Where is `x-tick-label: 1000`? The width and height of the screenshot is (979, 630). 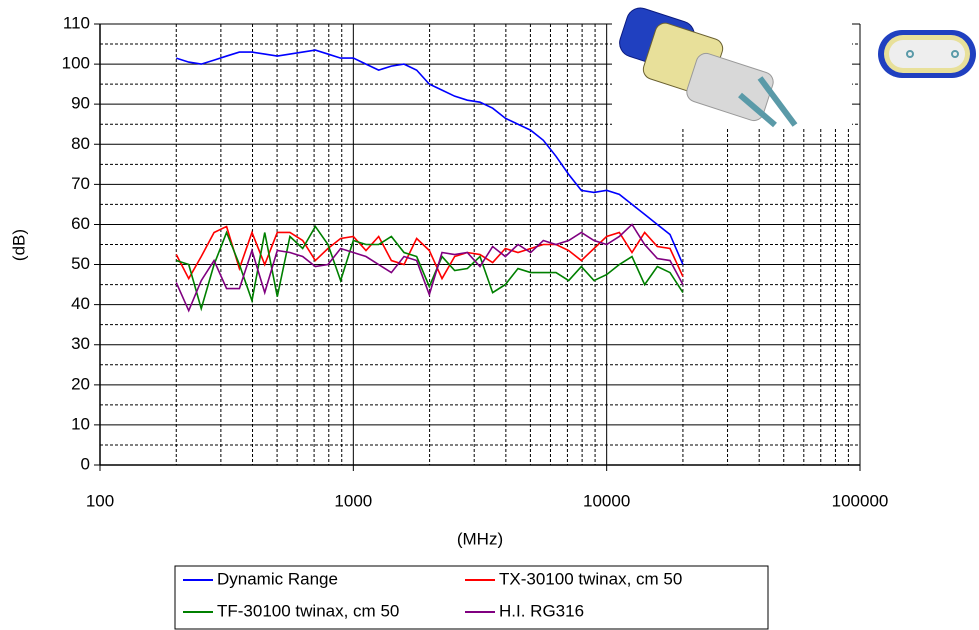
x-tick-label: 1000 is located at coordinates (353, 500).